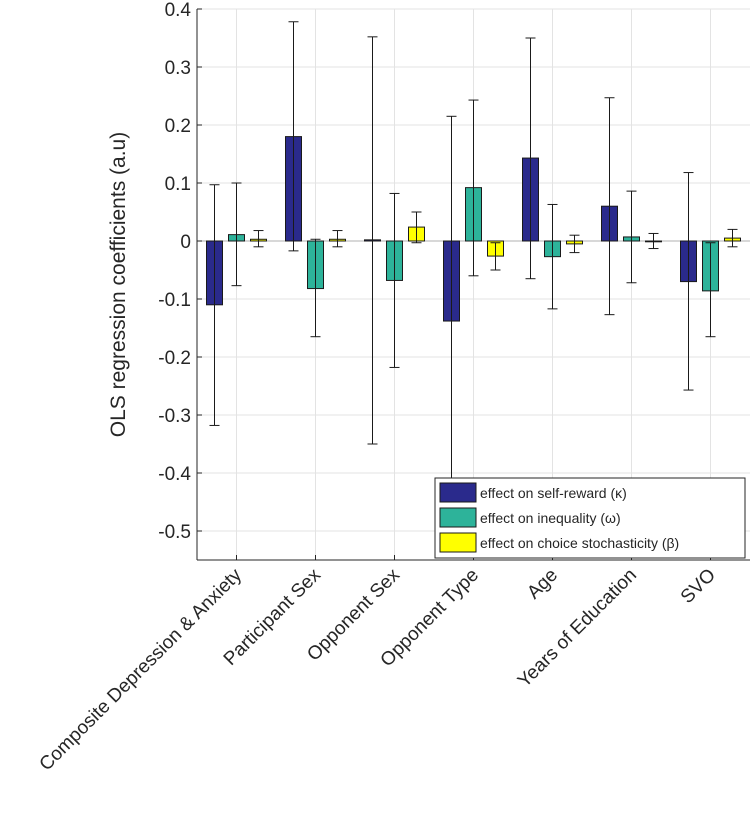 Image resolution: width=750 pixels, height=826 pixels. I want to click on legend-label-2: effect on choice stochasticity (β), so click(579, 543).